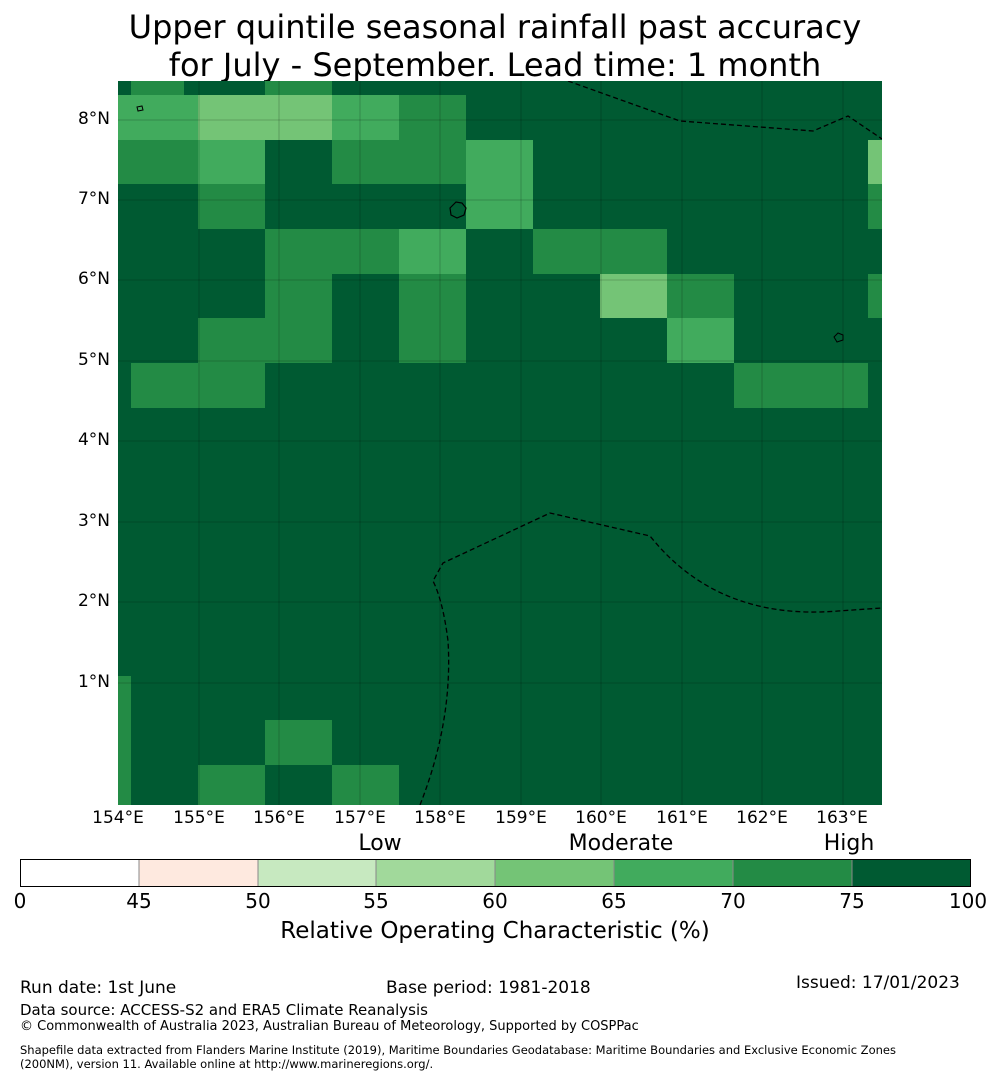 The width and height of the screenshot is (990, 1080). Describe the element at coordinates (376, 901) in the screenshot. I see `colorbar-tick: 55` at that location.